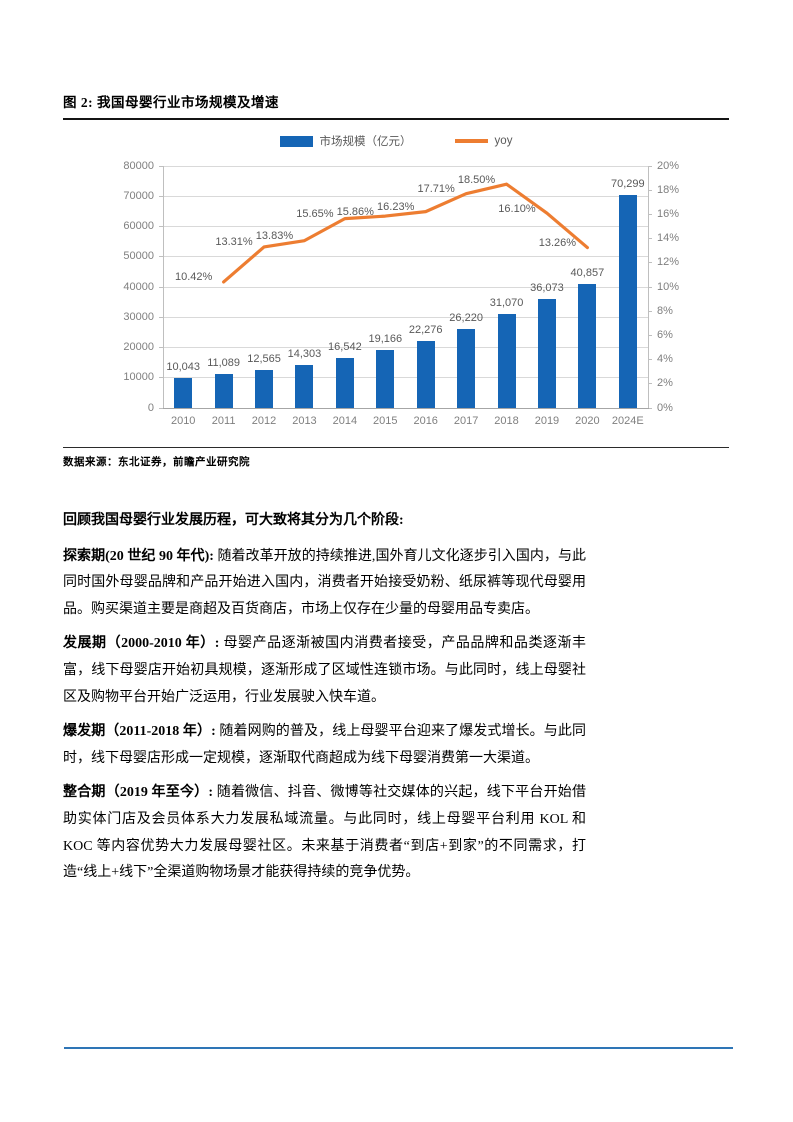 The image size is (793, 1122). What do you see at coordinates (668, 238) in the screenshot?
I see `right-axis-tick-label: 14%` at bounding box center [668, 238].